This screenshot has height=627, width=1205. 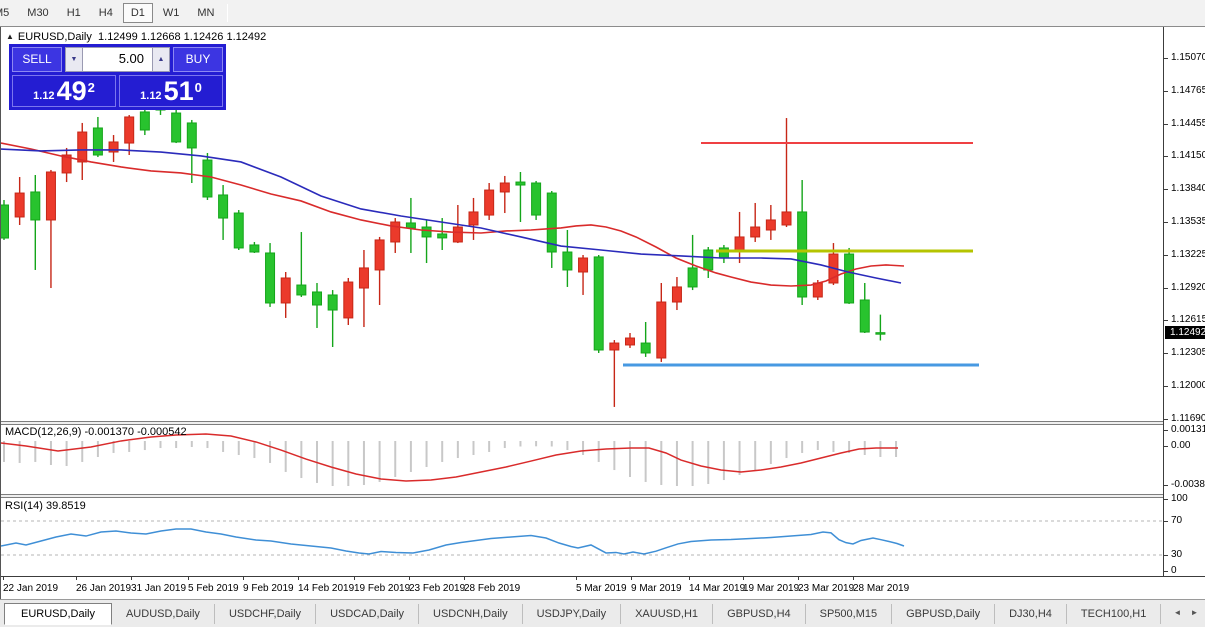 I want to click on timeframe-m5: M5, so click(x=5, y=13).